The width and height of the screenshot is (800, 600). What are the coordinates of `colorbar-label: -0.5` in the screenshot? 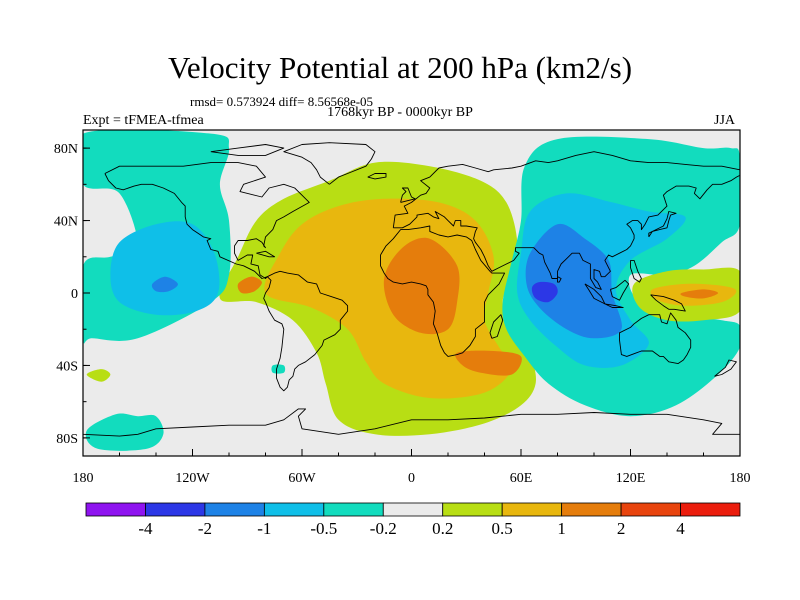 It's located at (323, 528).